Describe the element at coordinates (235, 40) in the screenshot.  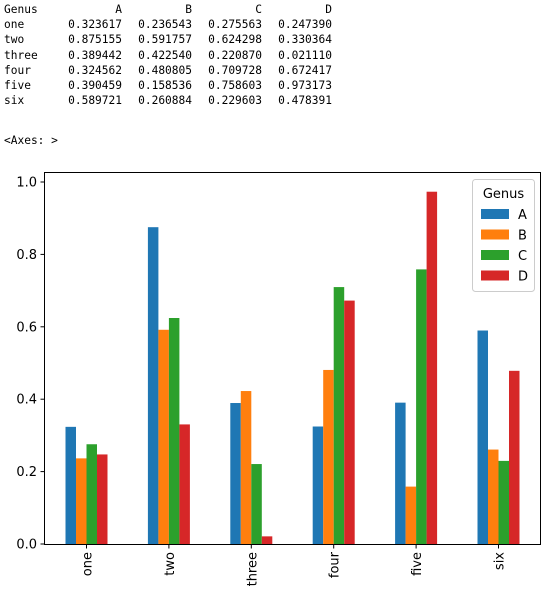
I see `dataframe-cell: 0.624298` at that location.